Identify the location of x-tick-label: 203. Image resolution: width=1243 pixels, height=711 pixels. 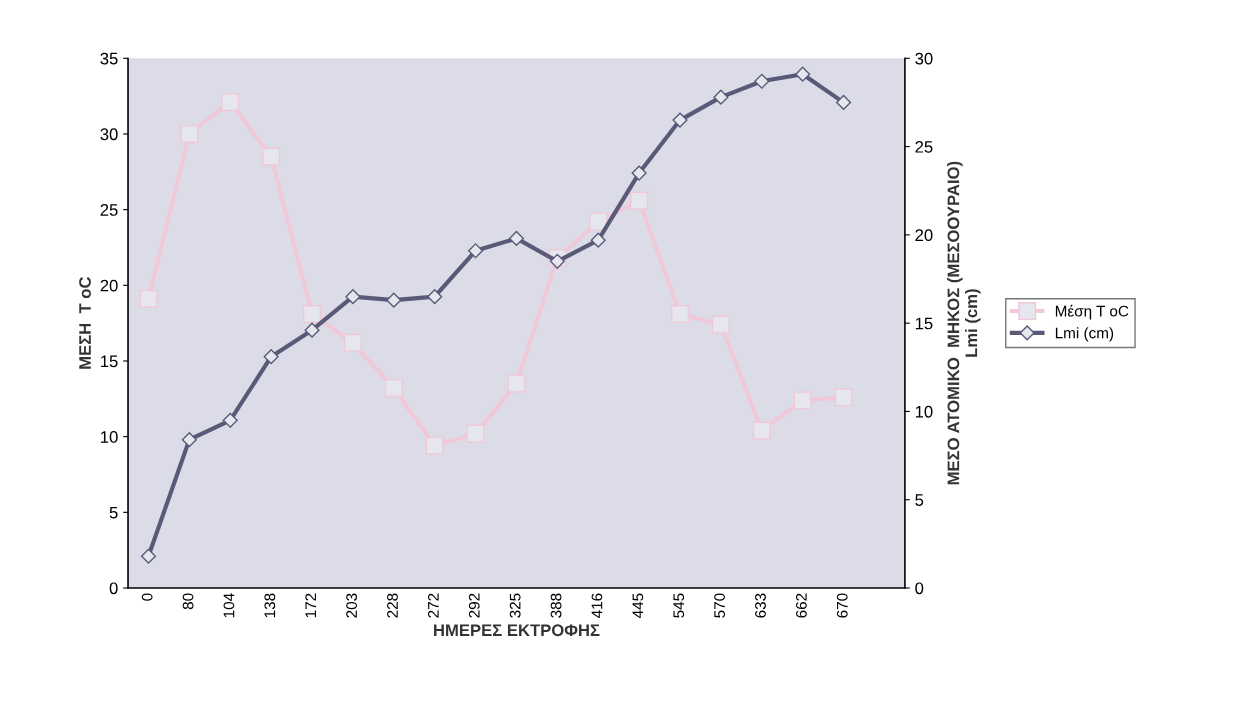
(352, 605).